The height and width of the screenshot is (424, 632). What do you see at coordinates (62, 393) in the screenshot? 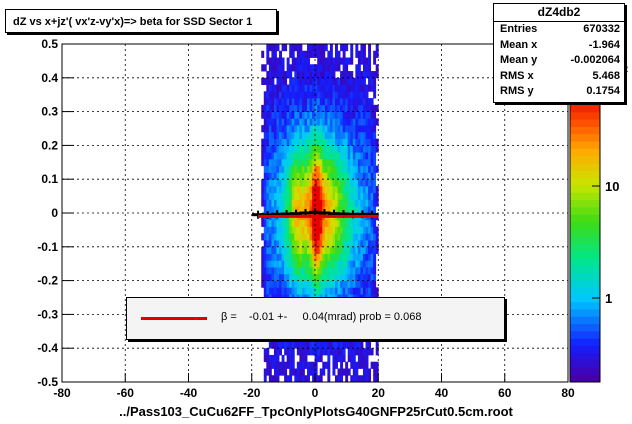
I see `x-tick-label: -80` at bounding box center [62, 393].